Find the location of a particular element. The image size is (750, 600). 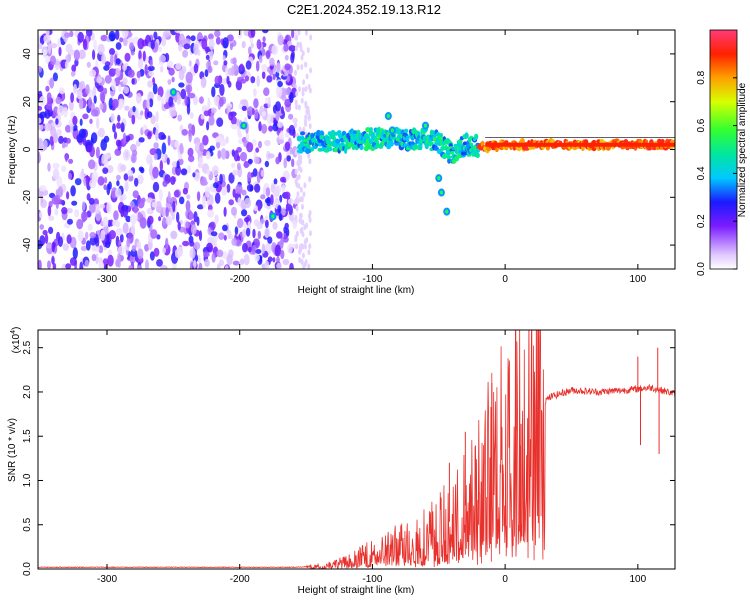

snr-xlabel: Height of straight line (km) is located at coordinates (356, 590).